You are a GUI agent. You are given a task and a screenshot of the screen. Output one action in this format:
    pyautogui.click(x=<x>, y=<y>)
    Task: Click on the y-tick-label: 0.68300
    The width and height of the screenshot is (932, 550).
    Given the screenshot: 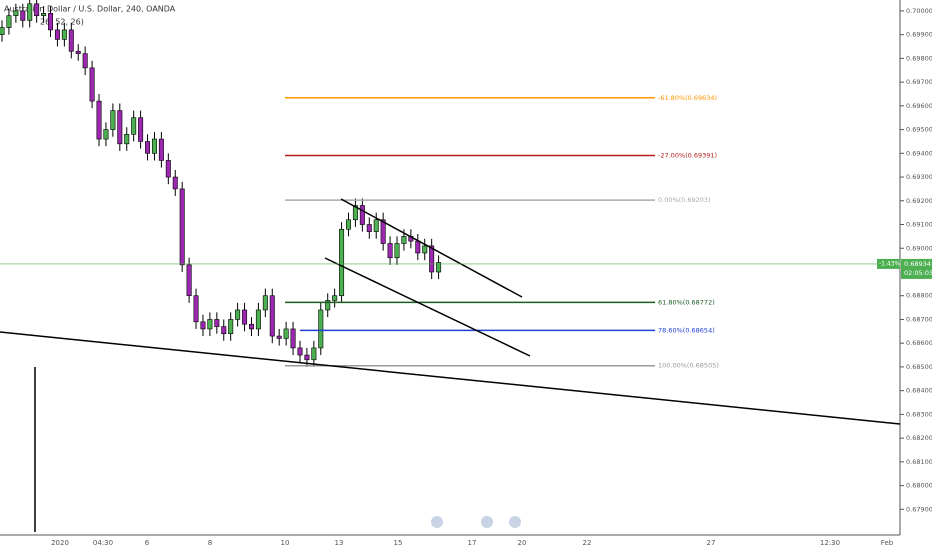 What is the action you would take?
    pyautogui.click(x=919, y=414)
    